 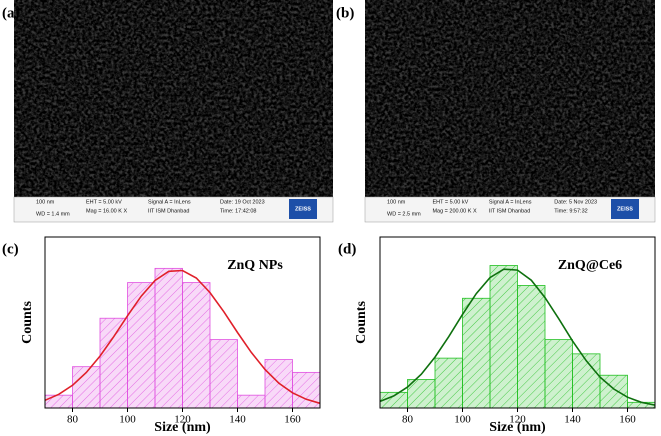 What do you see at coordinates (347, 249) in the screenshot?
I see `panel-label: (d)` at bounding box center [347, 249].